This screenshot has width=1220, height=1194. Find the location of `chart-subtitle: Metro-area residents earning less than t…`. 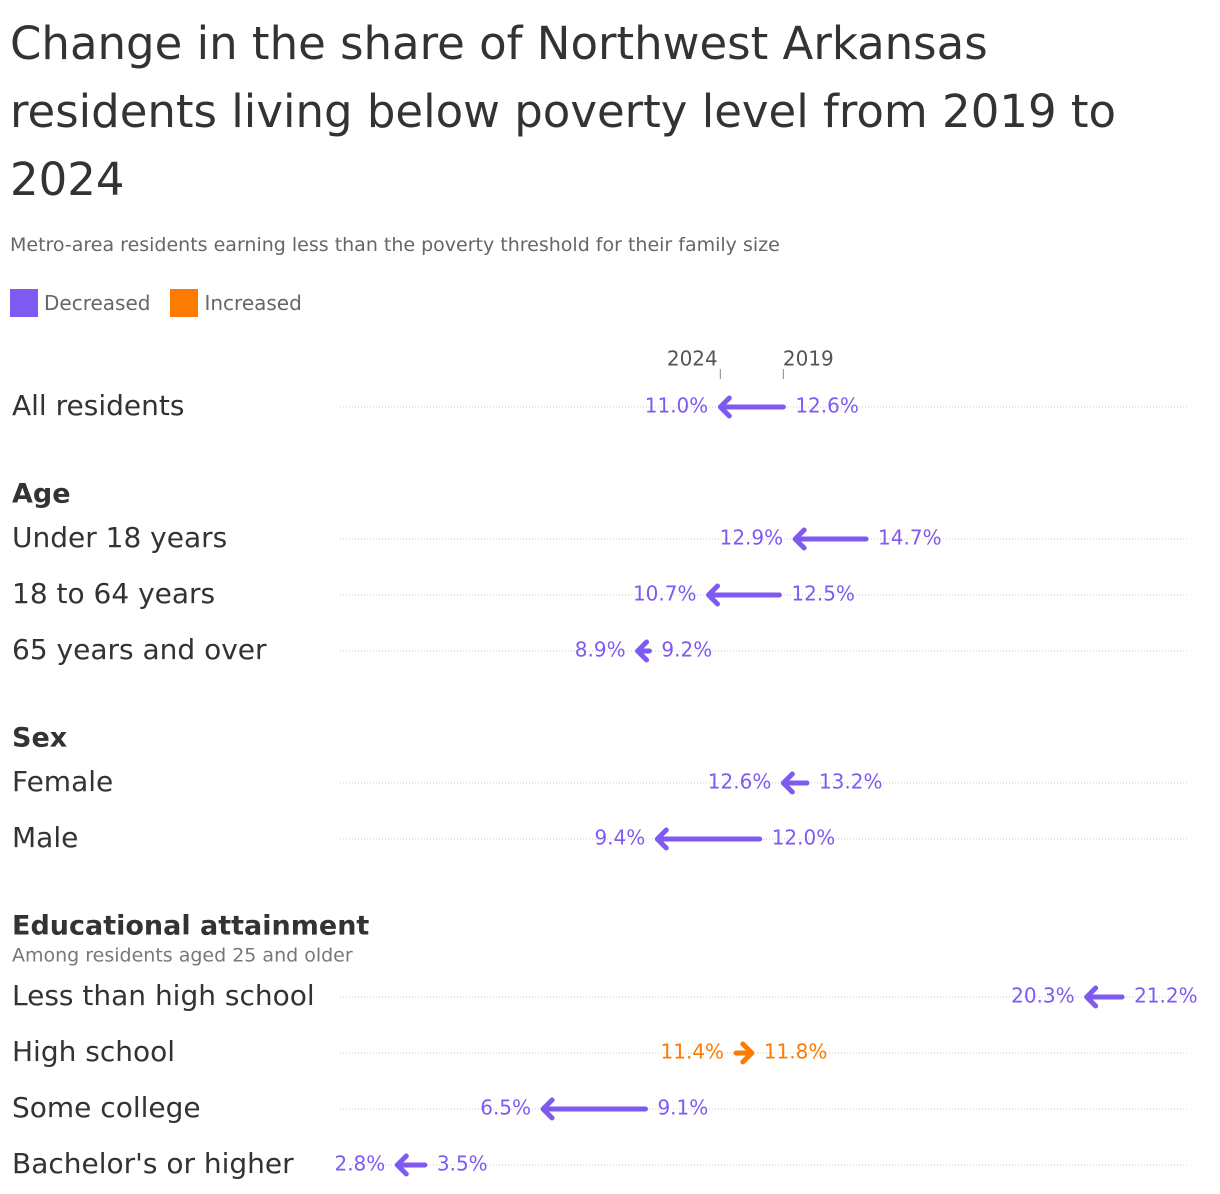

chart-subtitle: Metro-area residents earning less than t… is located at coordinates (395, 245).